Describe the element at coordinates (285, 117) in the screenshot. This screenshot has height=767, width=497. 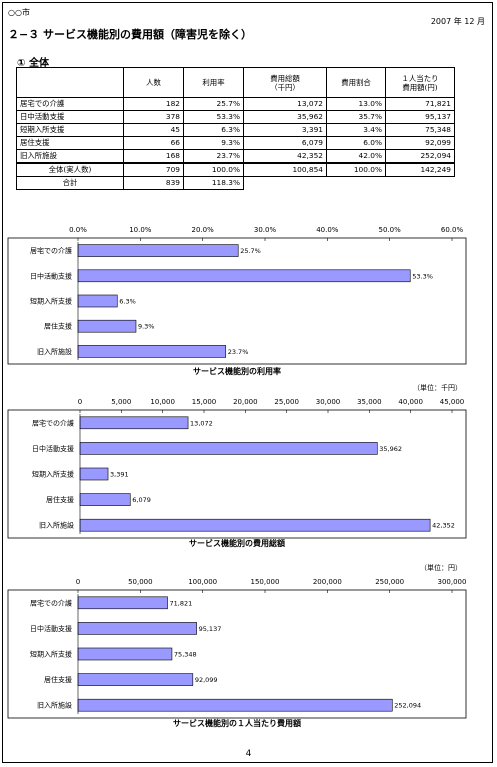
I see `table-cell: 35,962` at that location.